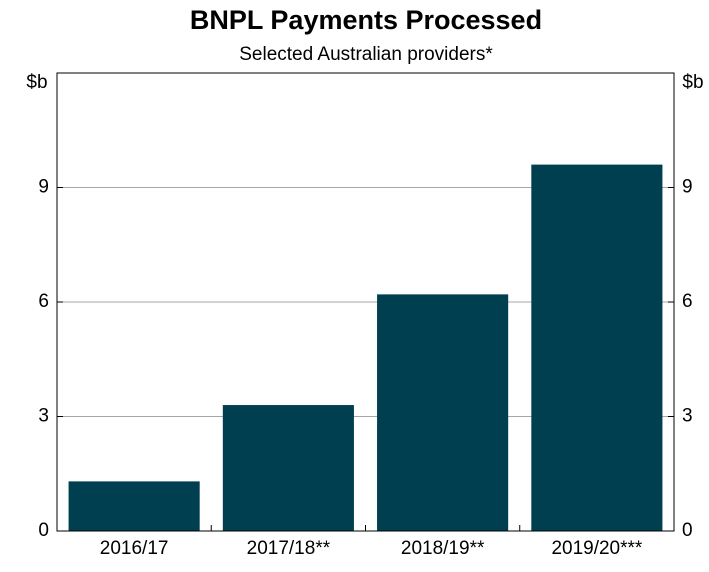 This screenshot has width=709, height=572. Describe the element at coordinates (687, 301) in the screenshot. I see `y2-tick-label: 6` at that location.